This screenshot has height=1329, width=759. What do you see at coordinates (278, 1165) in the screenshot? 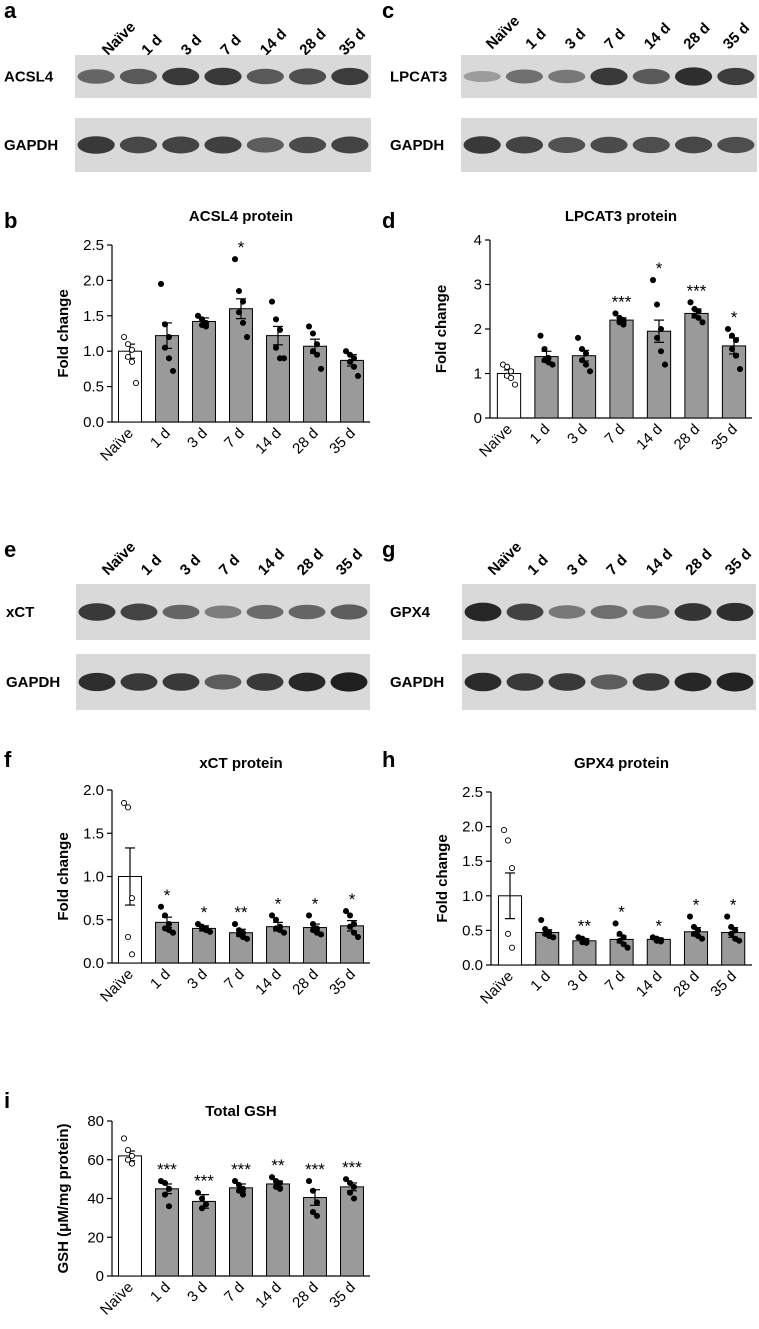
I see `significance-marker: **` at bounding box center [278, 1165].